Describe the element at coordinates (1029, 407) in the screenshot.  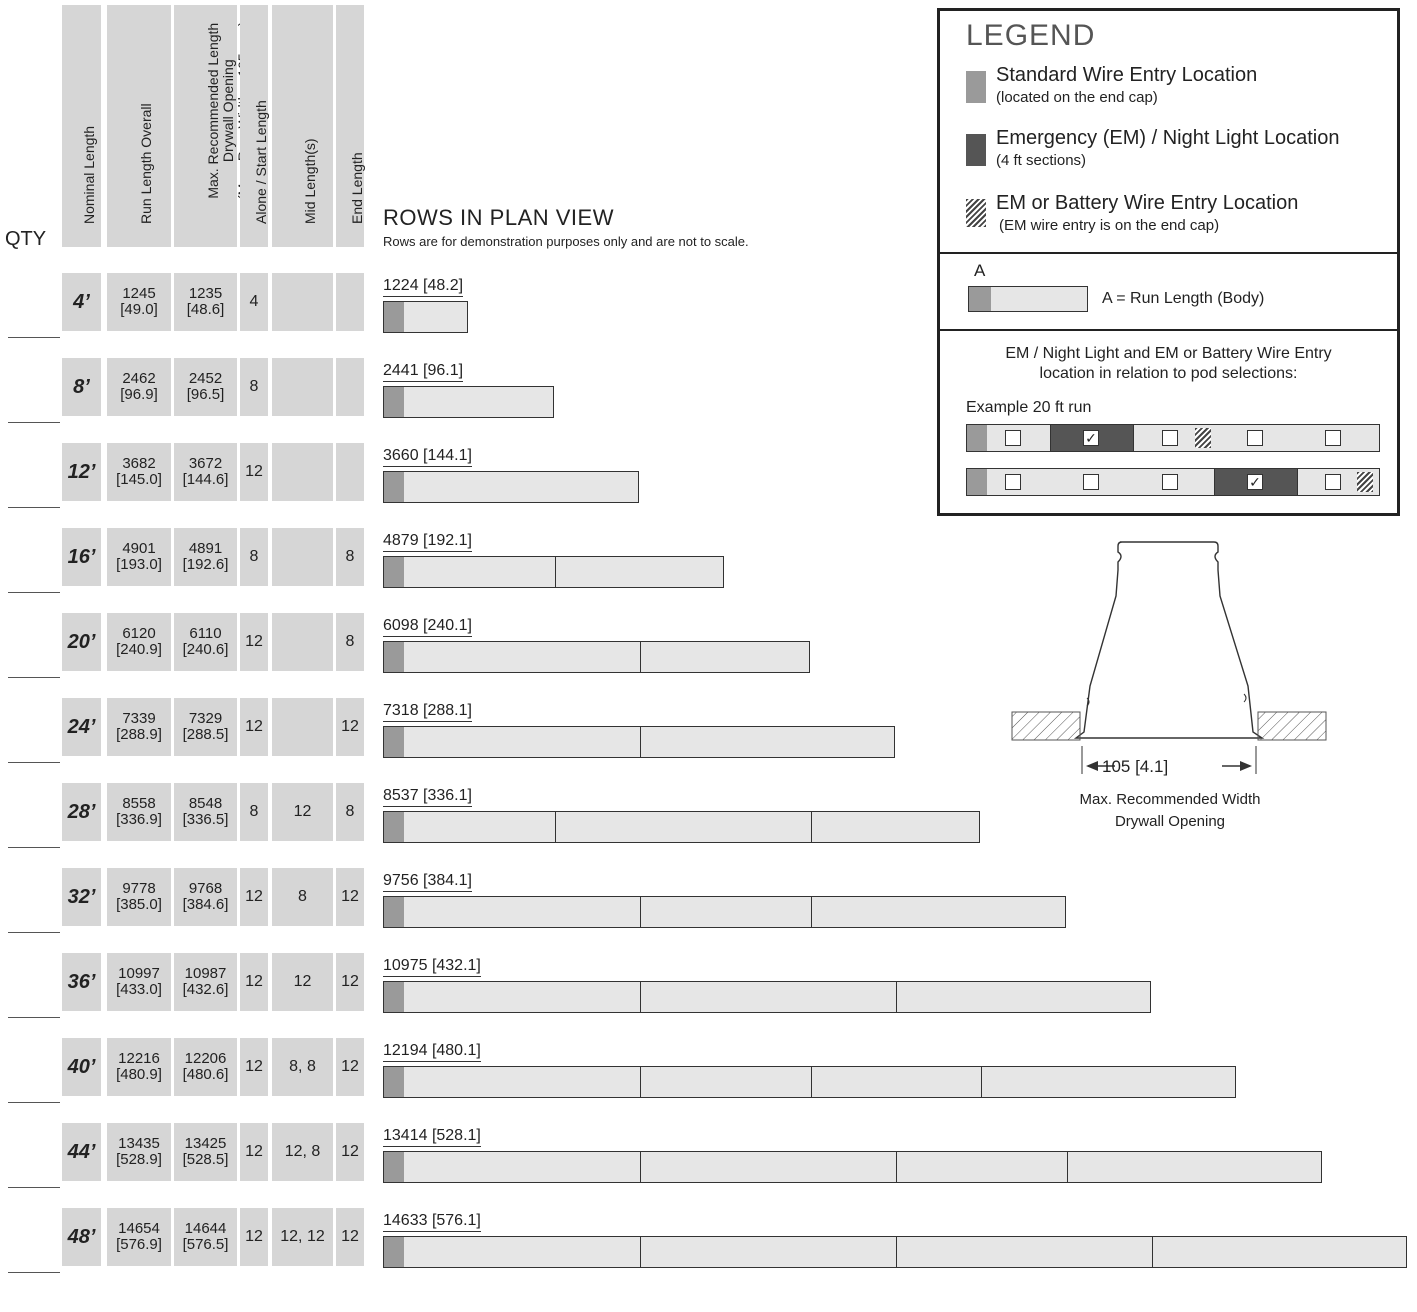
I see `example-label: Example 20 ft run` at that location.